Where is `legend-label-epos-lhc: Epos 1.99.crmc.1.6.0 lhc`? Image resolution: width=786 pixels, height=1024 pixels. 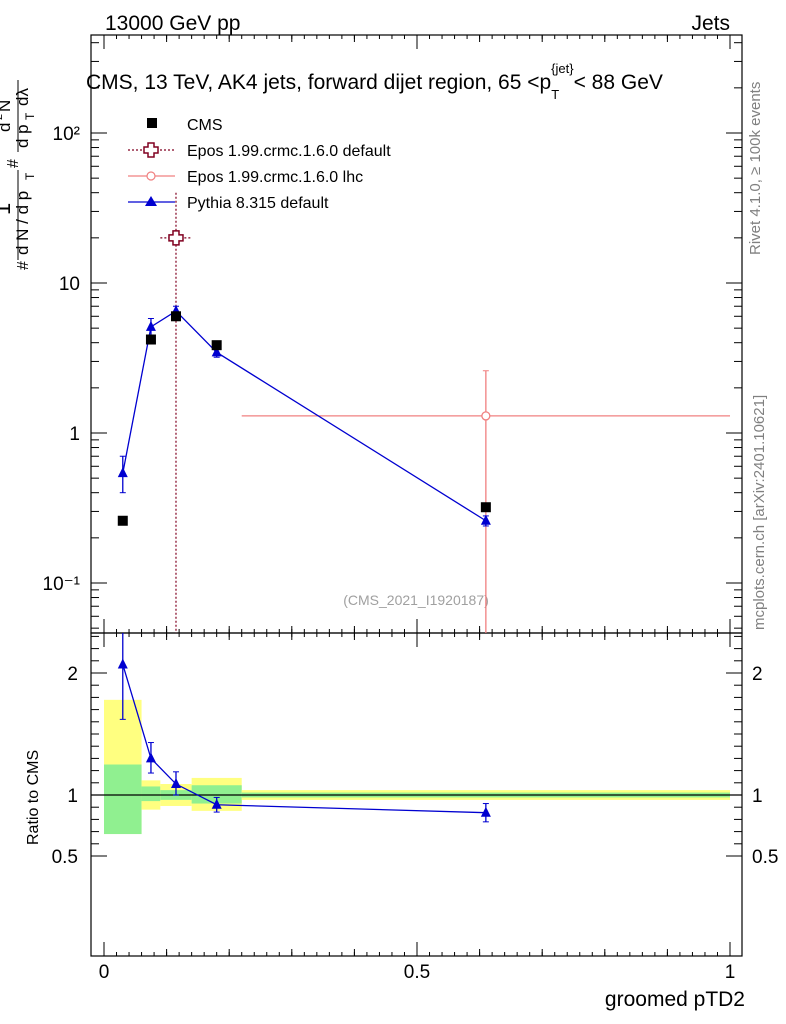 legend-label-epos-lhc: Epos 1.99.crmc.1.6.0 lhc is located at coordinates (275, 177).